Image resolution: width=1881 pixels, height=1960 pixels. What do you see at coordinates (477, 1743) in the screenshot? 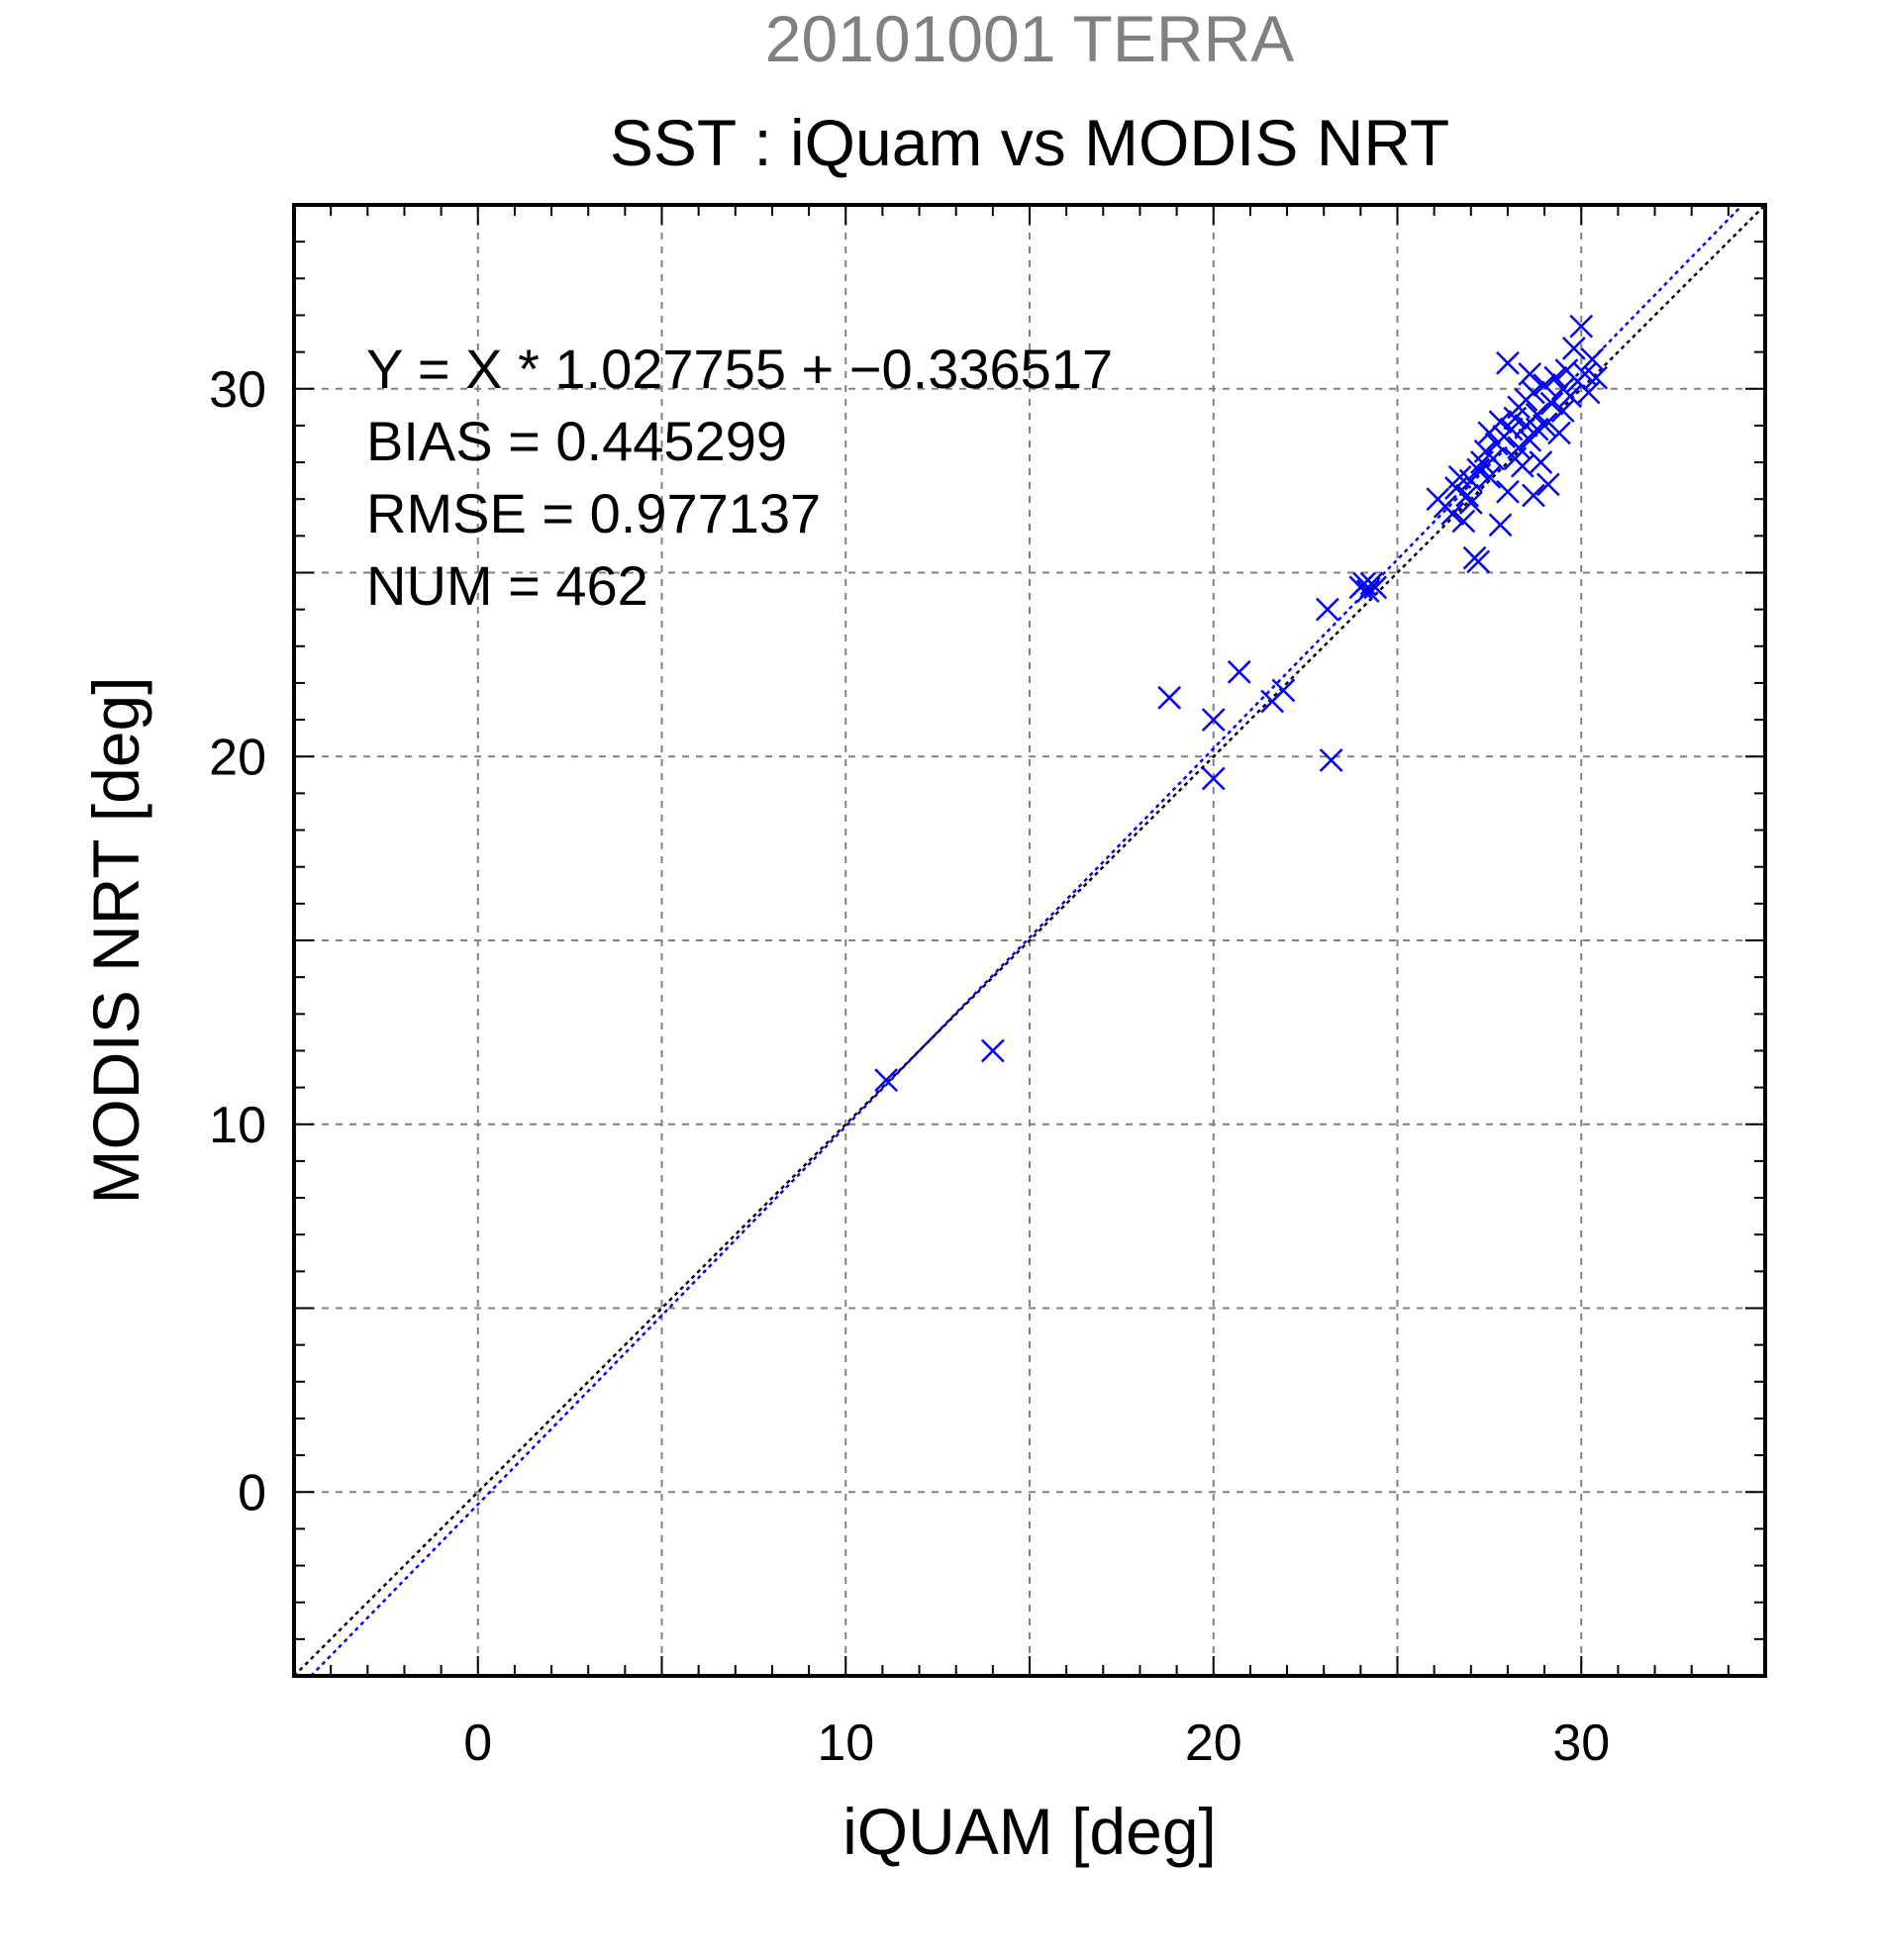
I see `x-tick-label: 0` at bounding box center [477, 1743].